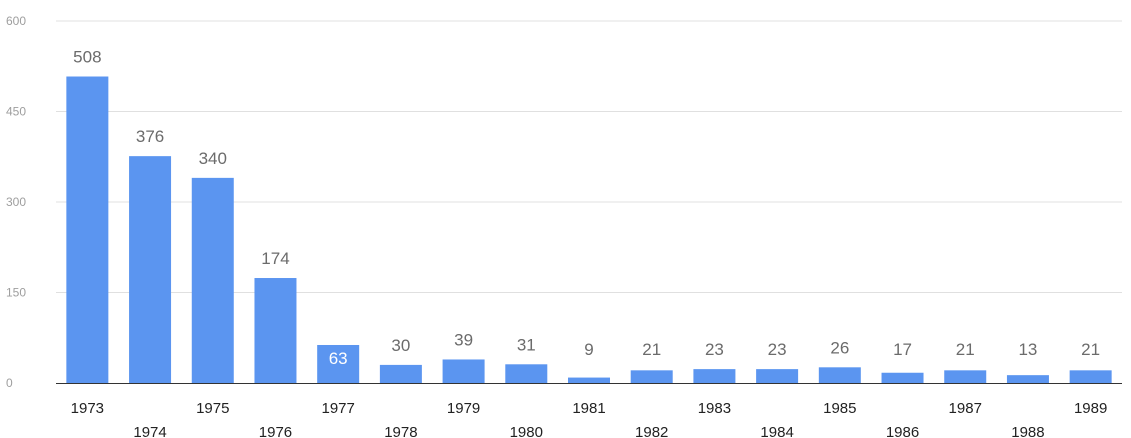  I want to click on y-tick-label: 450, so click(16, 112).